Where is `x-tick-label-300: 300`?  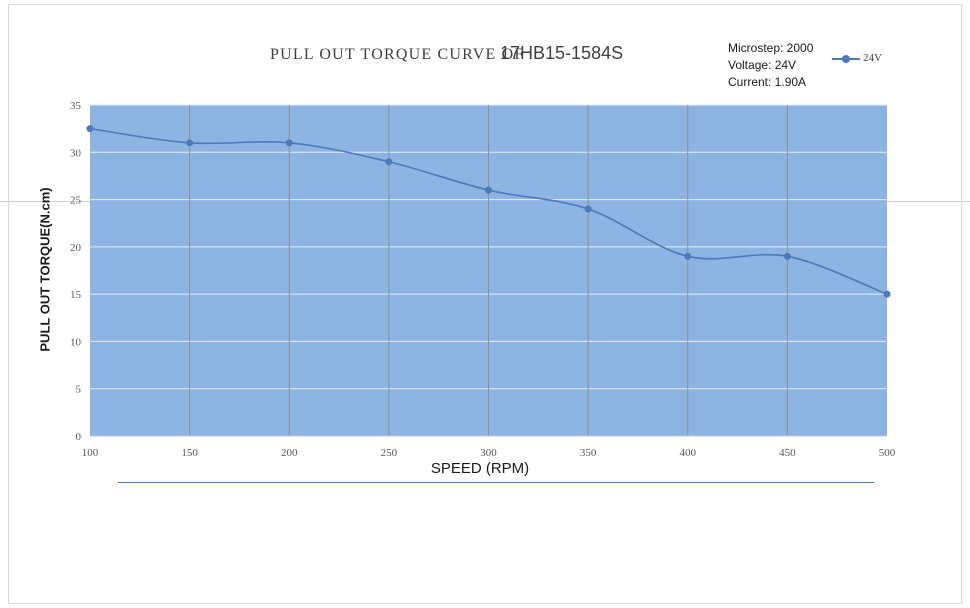 x-tick-label-300: 300 is located at coordinates (488, 453).